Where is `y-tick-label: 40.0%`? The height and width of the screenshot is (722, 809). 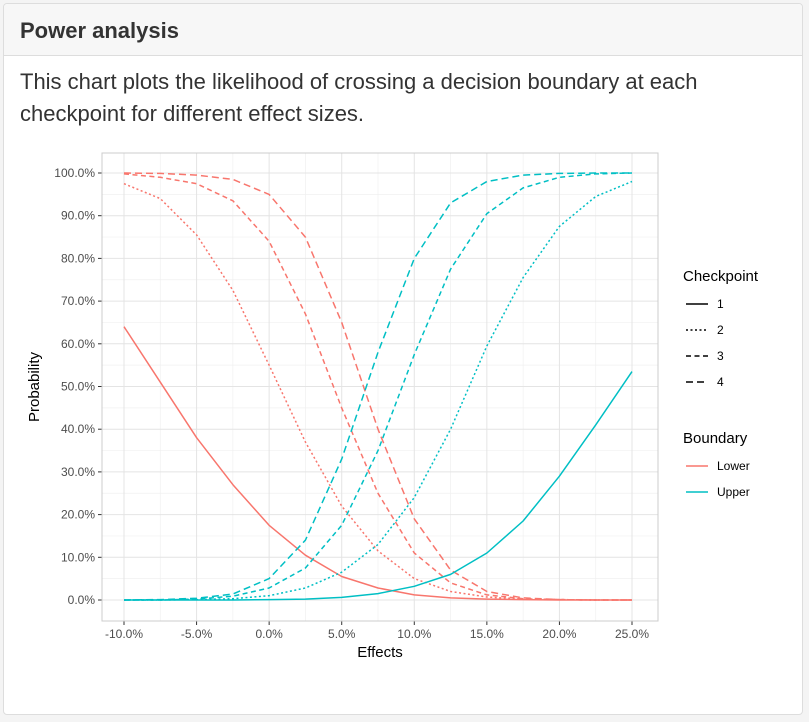
y-tick-label: 40.0% is located at coordinates (78, 429).